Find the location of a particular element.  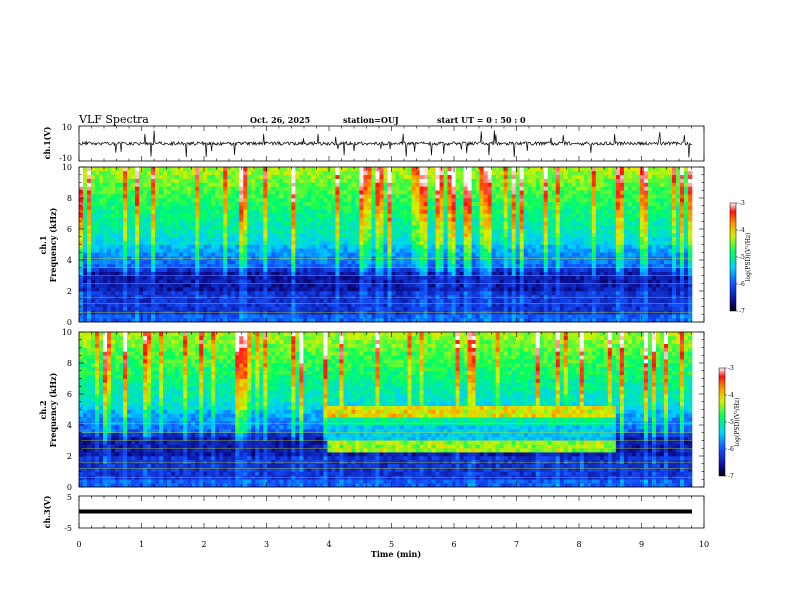

ch1-spec-ylabel-frequency: Frequency (kHz) is located at coordinates (53, 244).